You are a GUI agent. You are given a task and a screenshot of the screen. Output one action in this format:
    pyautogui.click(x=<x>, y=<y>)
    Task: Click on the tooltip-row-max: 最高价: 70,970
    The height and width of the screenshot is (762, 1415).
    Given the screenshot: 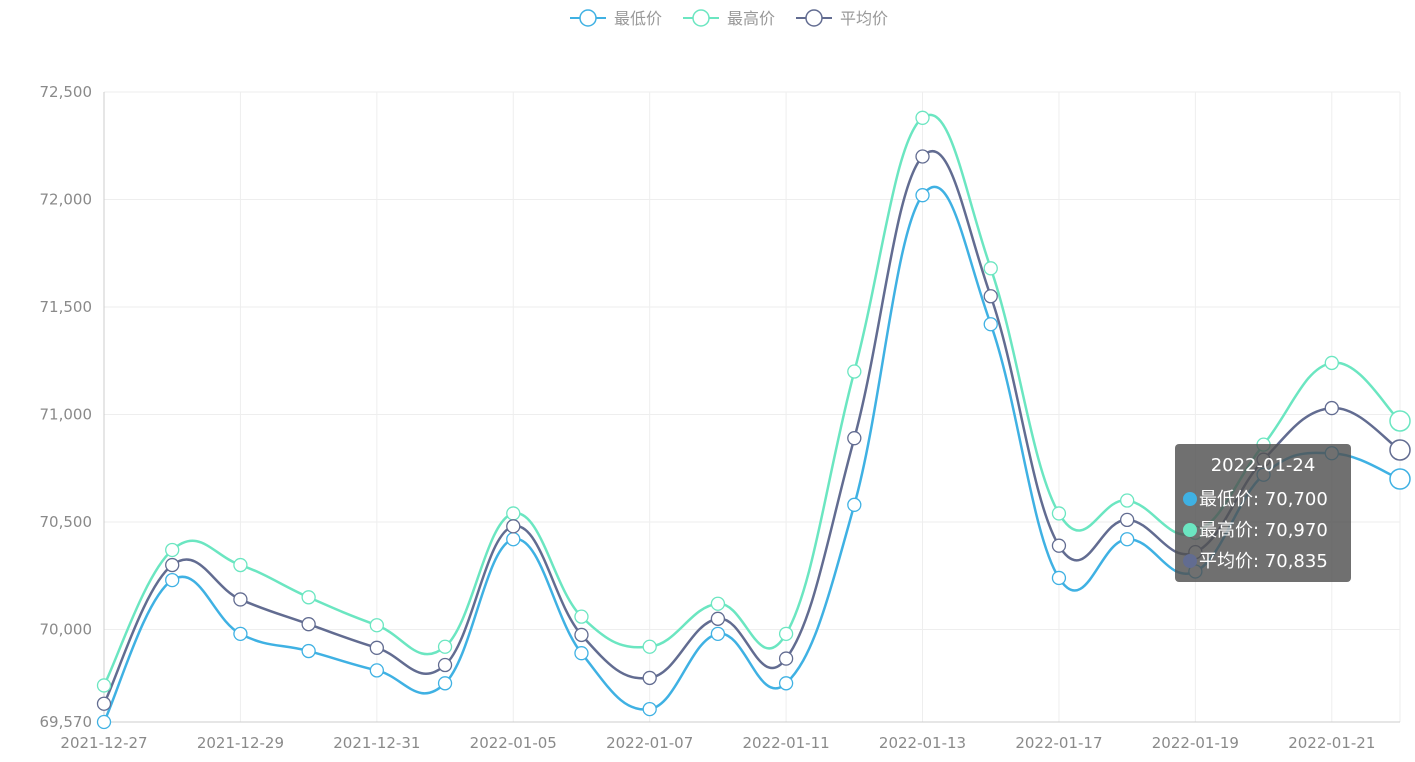 What is the action you would take?
    pyautogui.click(x=1263, y=530)
    